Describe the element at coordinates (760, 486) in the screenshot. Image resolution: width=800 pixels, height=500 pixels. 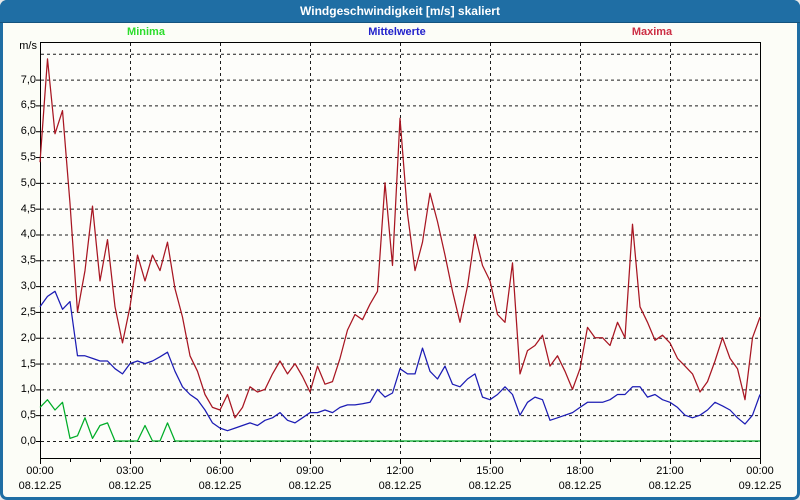
I see `x-tick-date-label: 09.12.25` at that location.